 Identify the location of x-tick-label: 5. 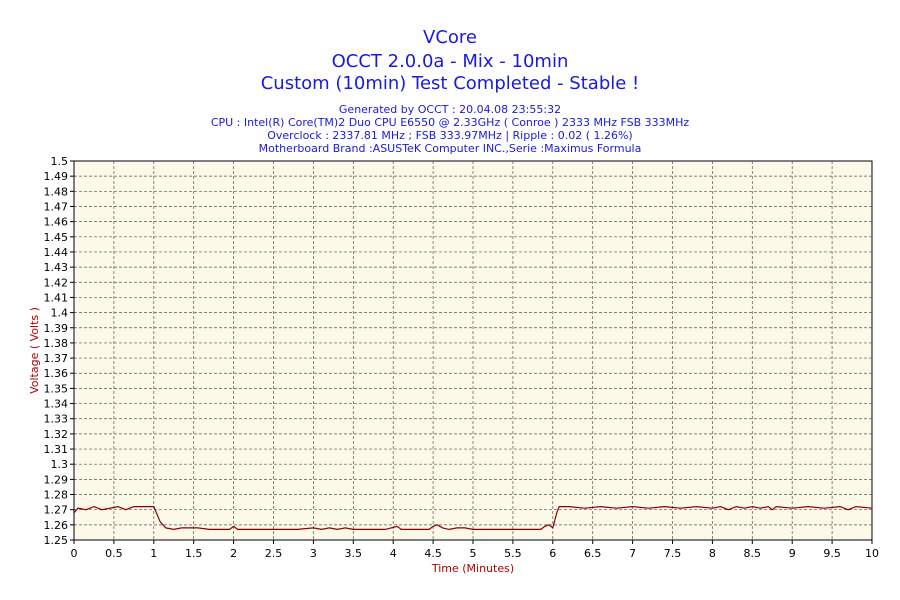
(473, 553).